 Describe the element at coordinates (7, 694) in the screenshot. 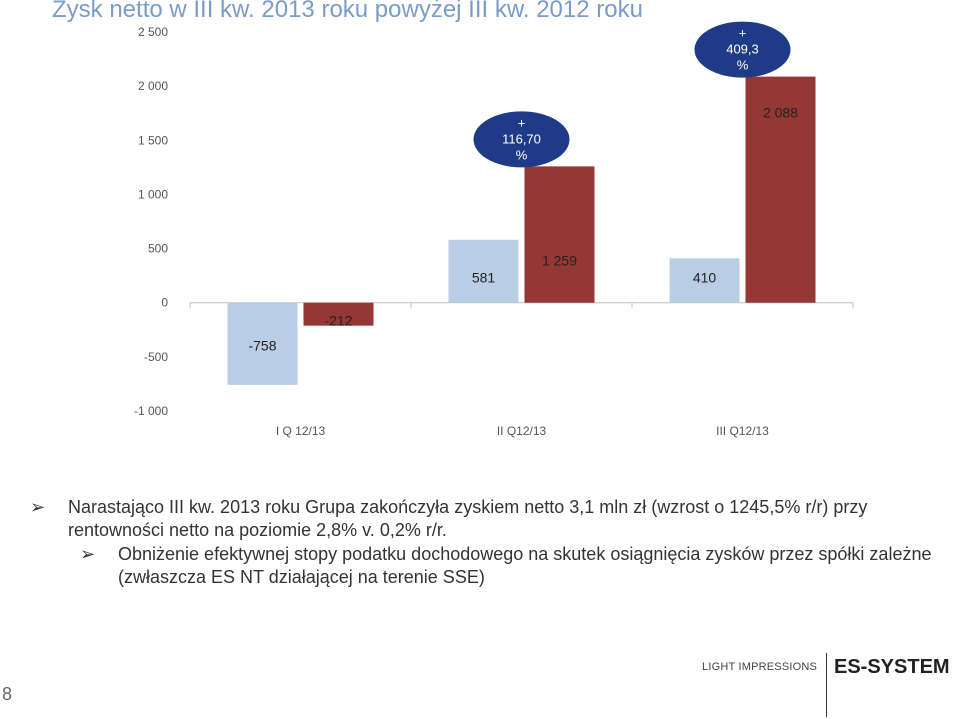

I see `page-number: 8` at that location.